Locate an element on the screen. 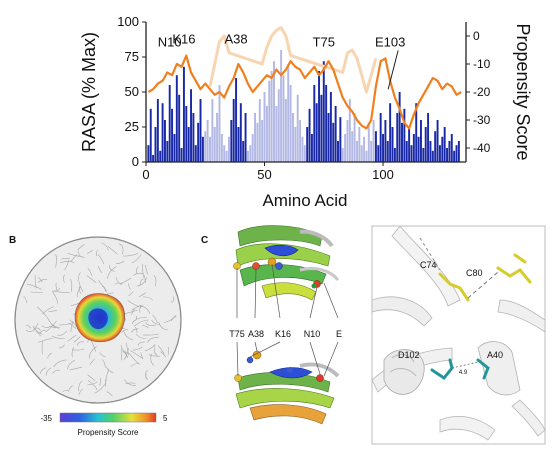 The height and width of the screenshot is (453, 554). ribbon-bottom is located at coordinates (287, 387).